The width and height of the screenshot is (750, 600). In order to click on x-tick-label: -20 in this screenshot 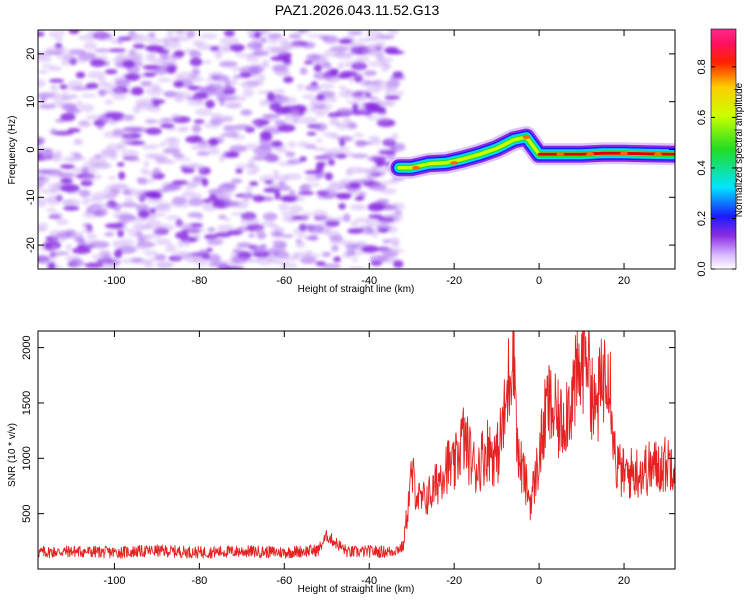, I will do `click(454, 281)`.